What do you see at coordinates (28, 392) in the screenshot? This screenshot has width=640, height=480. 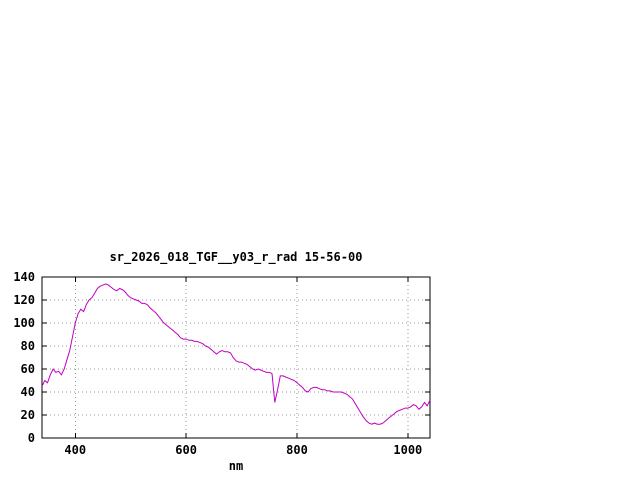 I see `y-tick-label: 40` at bounding box center [28, 392].